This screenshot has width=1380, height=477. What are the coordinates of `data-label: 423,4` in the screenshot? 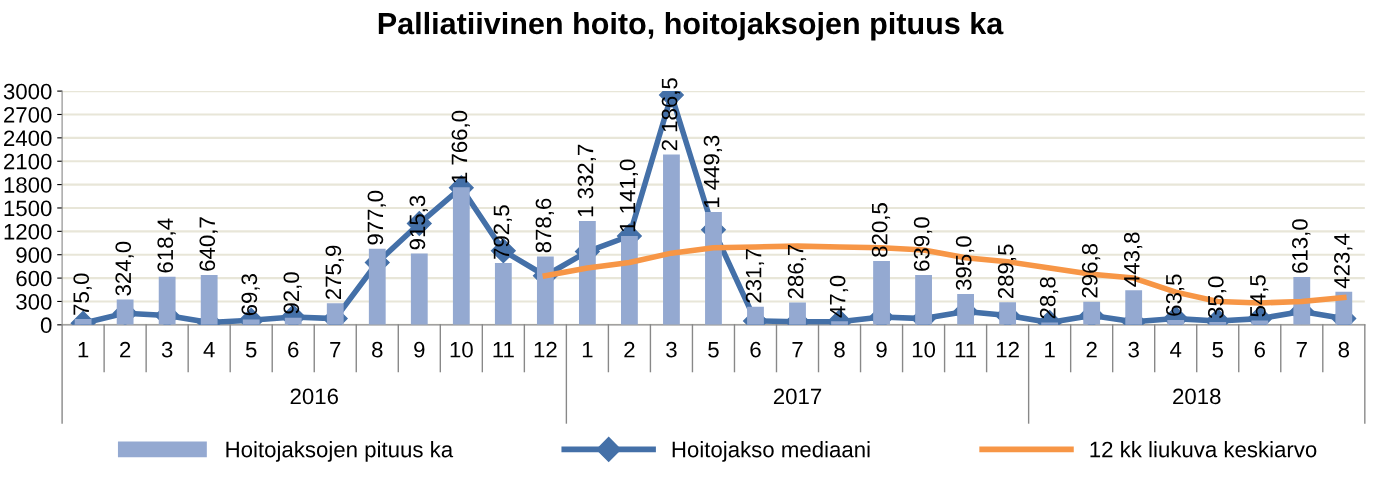 It's located at (1343, 261).